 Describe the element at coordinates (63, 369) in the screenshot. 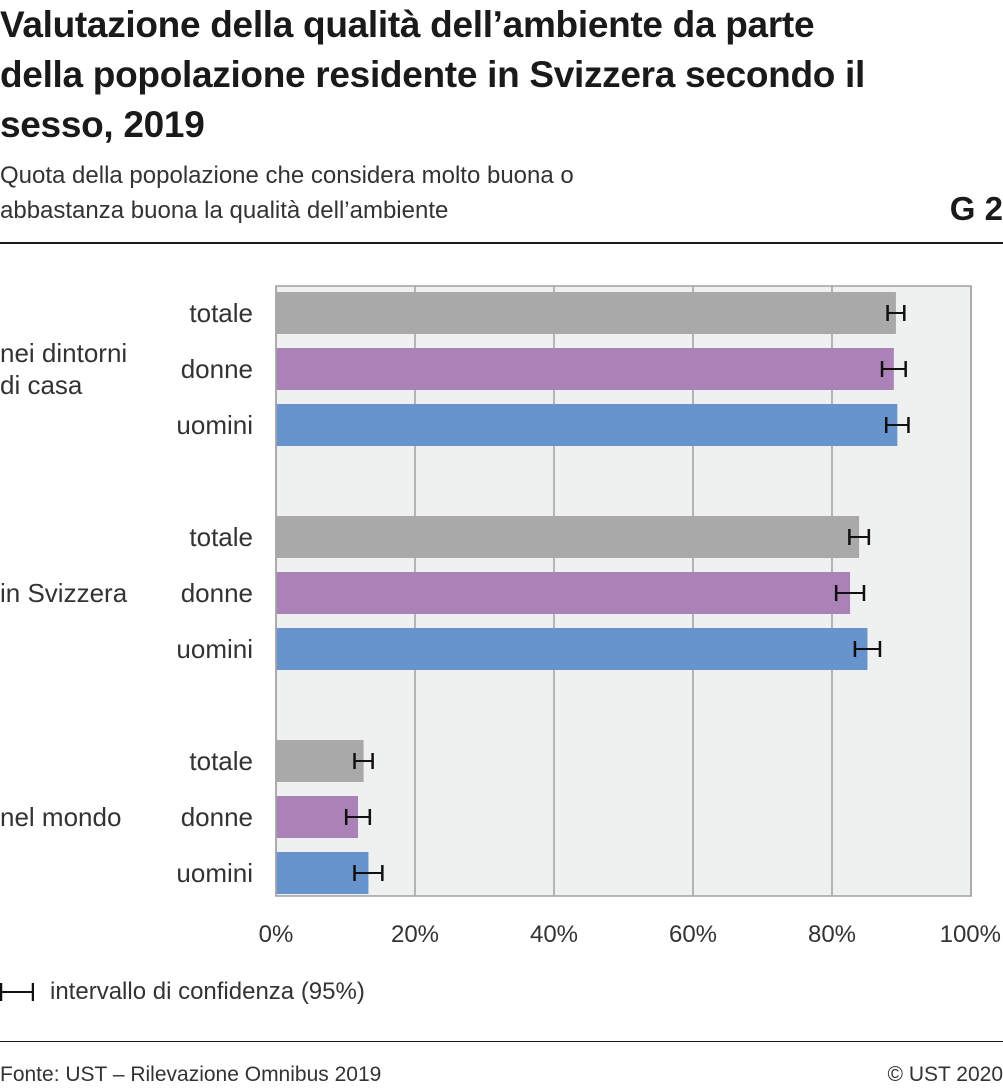

I see `group-label: nei dintorni di casa` at that location.